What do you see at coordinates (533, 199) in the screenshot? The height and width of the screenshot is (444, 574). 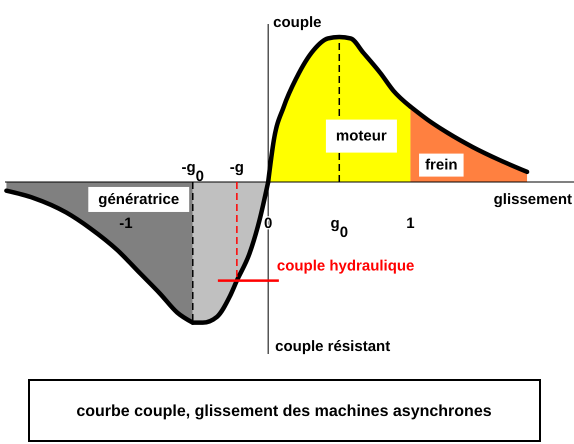 I see `x-axis-title: glissement` at bounding box center [533, 199].